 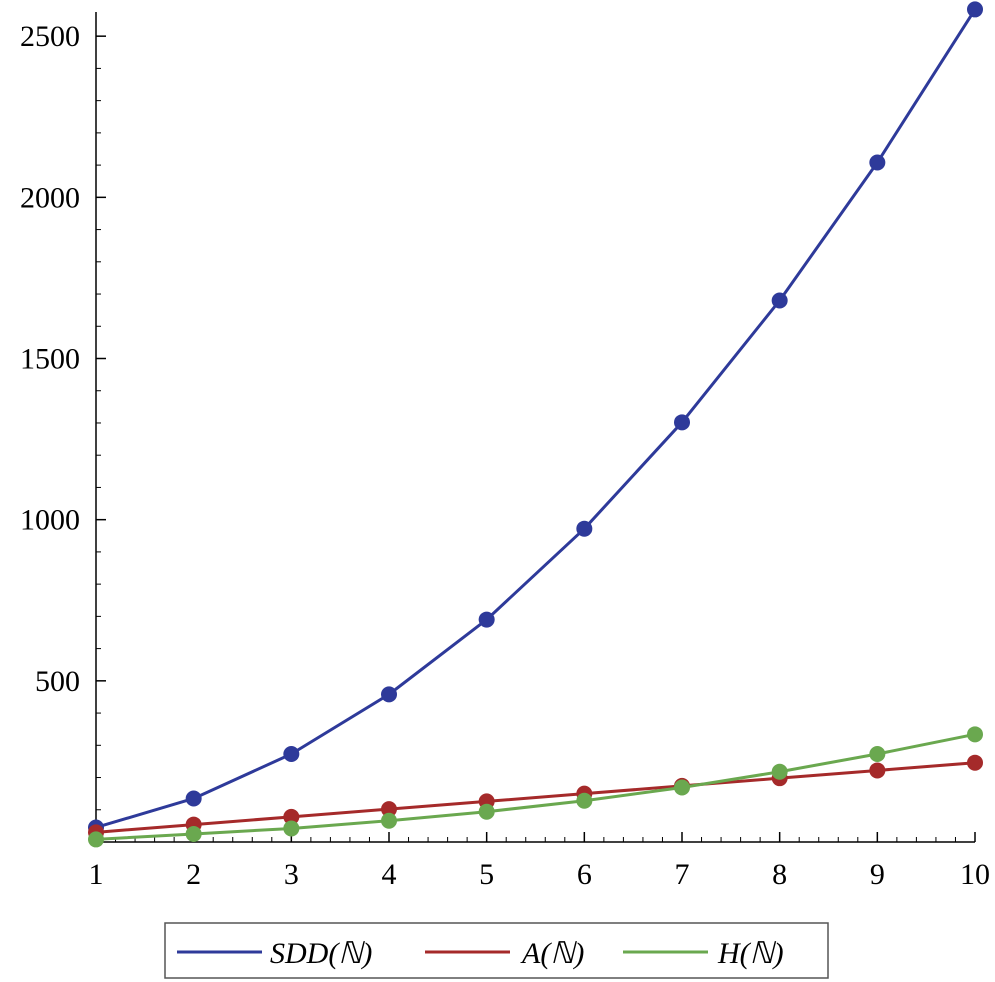 I want to click on y-axis-ticks: 500 1000 1500 2000 2500, so click(x=63, y=415).